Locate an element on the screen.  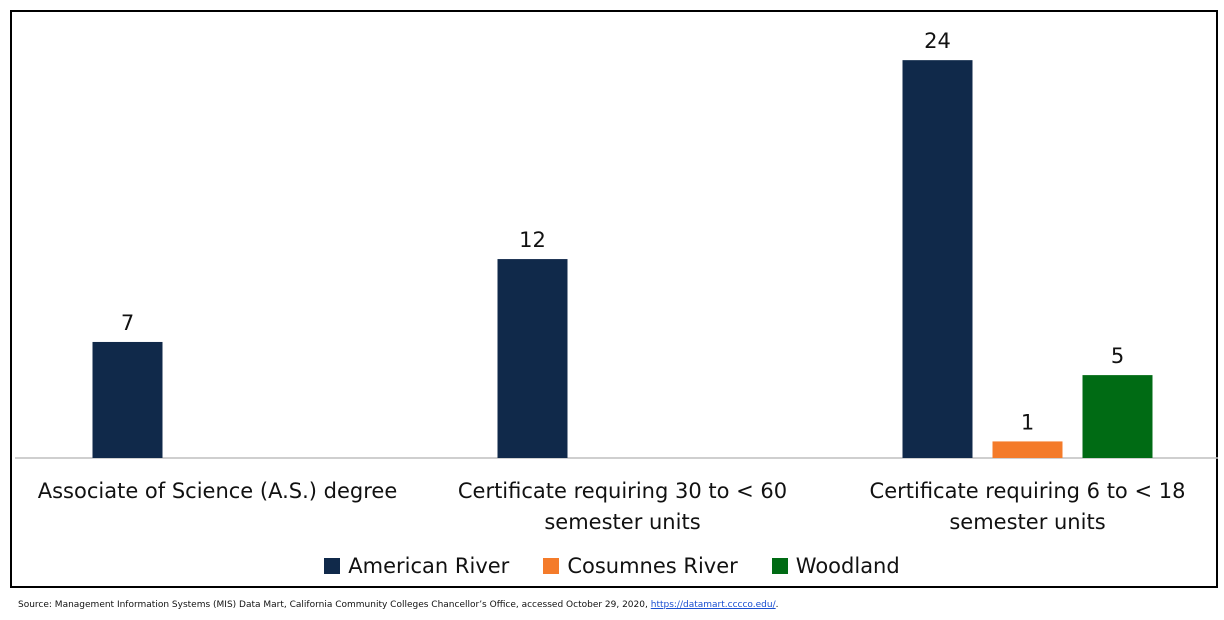
value-label: 5 is located at coordinates (1117, 356).